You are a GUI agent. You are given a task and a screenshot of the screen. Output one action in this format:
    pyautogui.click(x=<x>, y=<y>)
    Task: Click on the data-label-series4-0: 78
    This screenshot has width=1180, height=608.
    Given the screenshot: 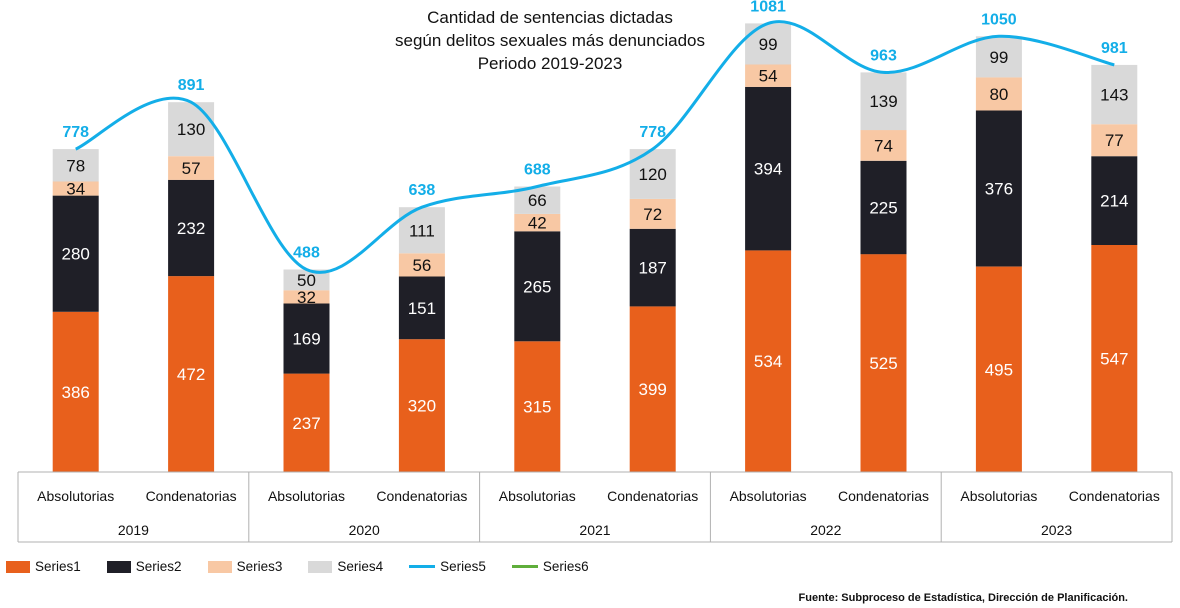 What is the action you would take?
    pyautogui.click(x=75, y=165)
    